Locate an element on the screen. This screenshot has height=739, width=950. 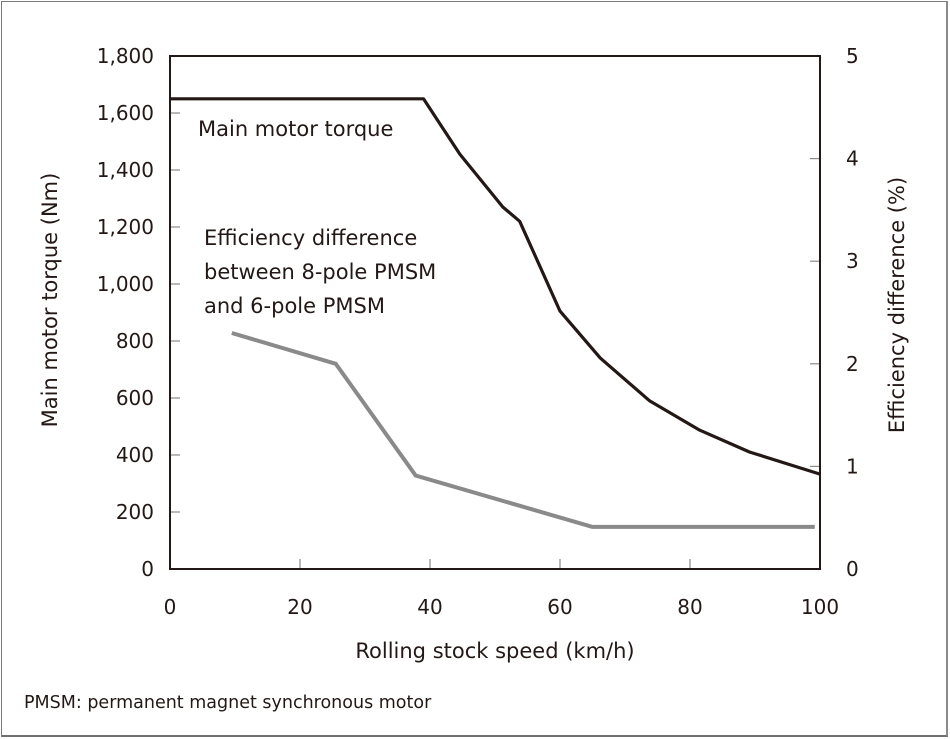
y-tick-label-left: 1,200 is located at coordinates (125, 227).